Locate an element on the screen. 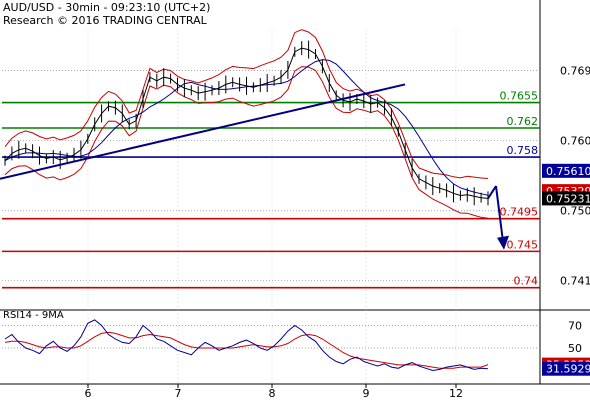 The height and width of the screenshot is (400, 590). key-level-label: 0.7655 is located at coordinates (519, 96).